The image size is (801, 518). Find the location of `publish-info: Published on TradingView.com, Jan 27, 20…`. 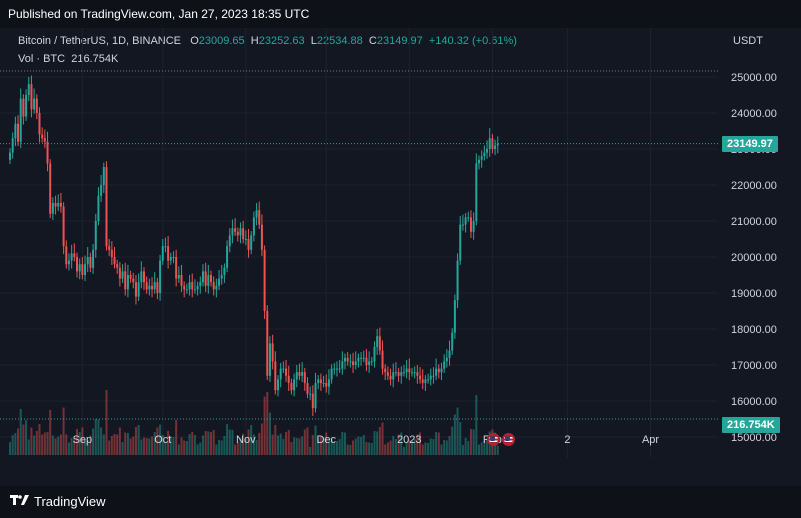

publish-info: Published on TradingView.com, Jan 27, 20… is located at coordinates (159, 14).